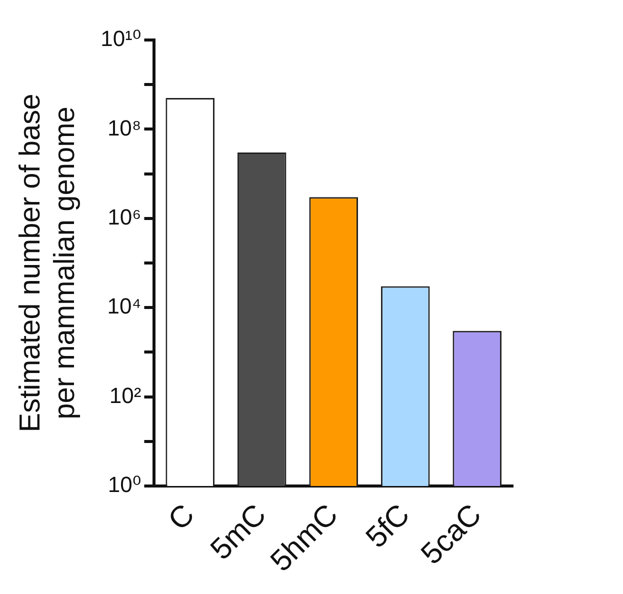  I want to click on y-tick-label: 10⁴, so click(124, 306).